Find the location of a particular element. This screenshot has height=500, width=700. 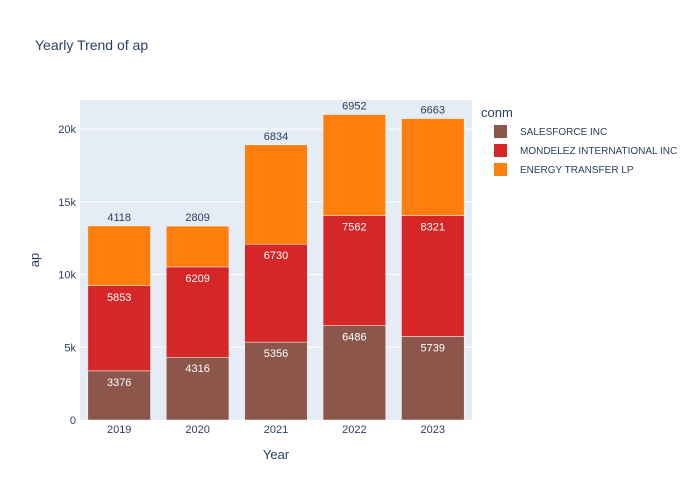

legend-title: conm is located at coordinates (497, 112).